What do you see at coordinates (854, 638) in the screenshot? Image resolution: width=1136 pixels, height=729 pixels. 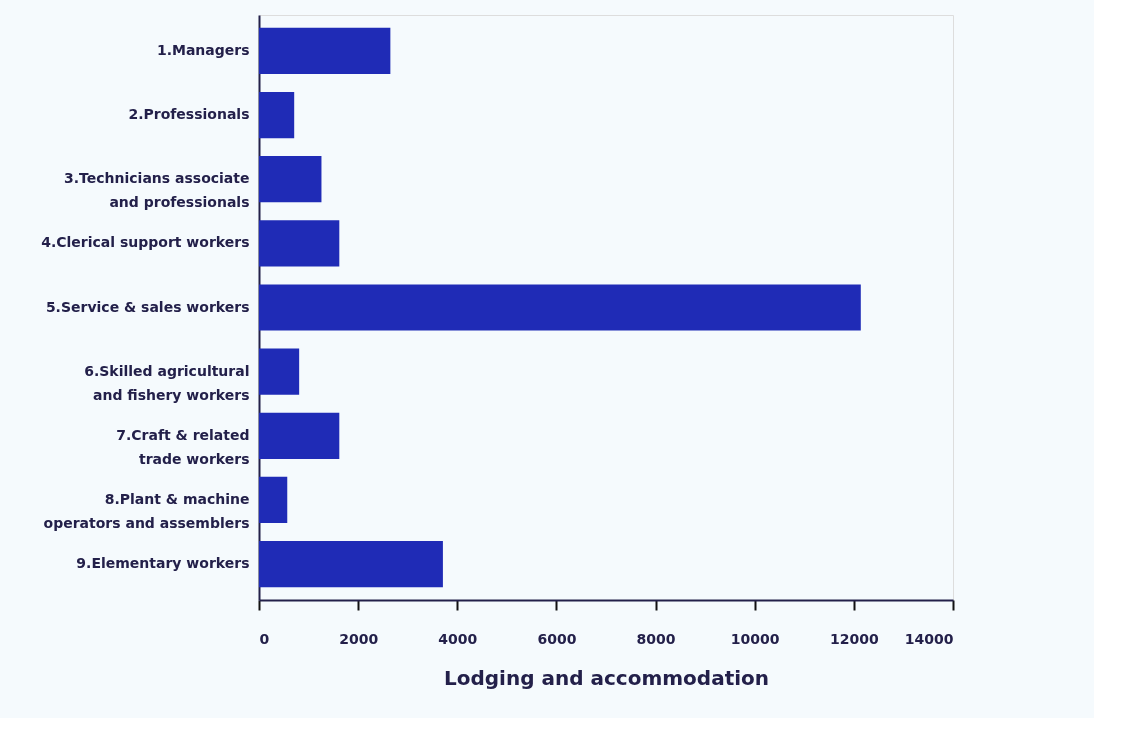 I see `x-tick-label: 12000` at bounding box center [854, 638].